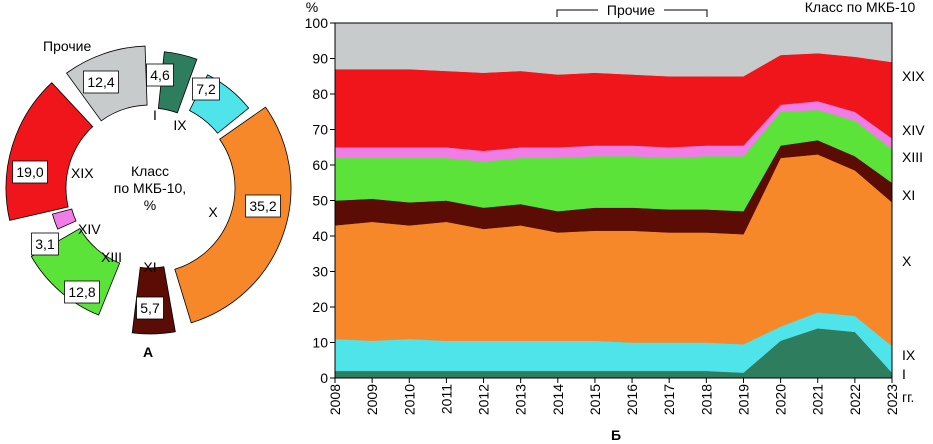 This screenshot has width=933, height=444. Describe the element at coordinates (913, 76) in the screenshot. I see `series-label-xix: XIX` at that location.